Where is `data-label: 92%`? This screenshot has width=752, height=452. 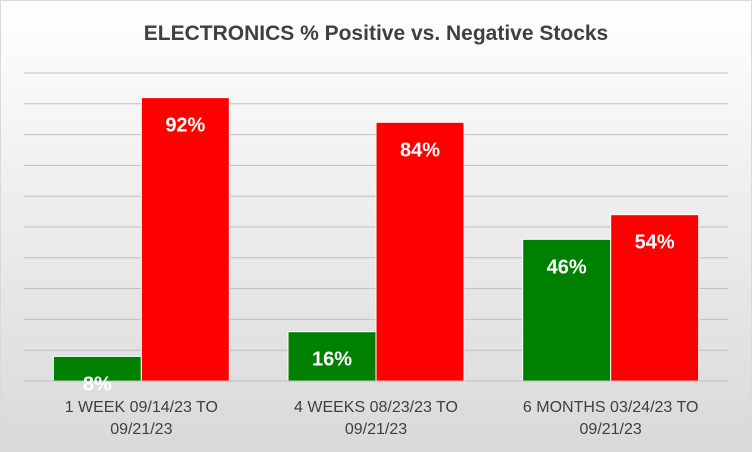 data-label: 92% is located at coordinates (185, 126).